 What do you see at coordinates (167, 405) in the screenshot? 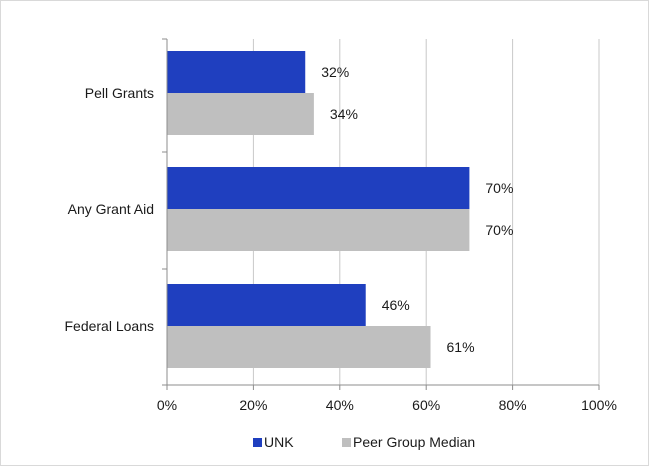
I see `x-tick-label: 0%` at bounding box center [167, 405].